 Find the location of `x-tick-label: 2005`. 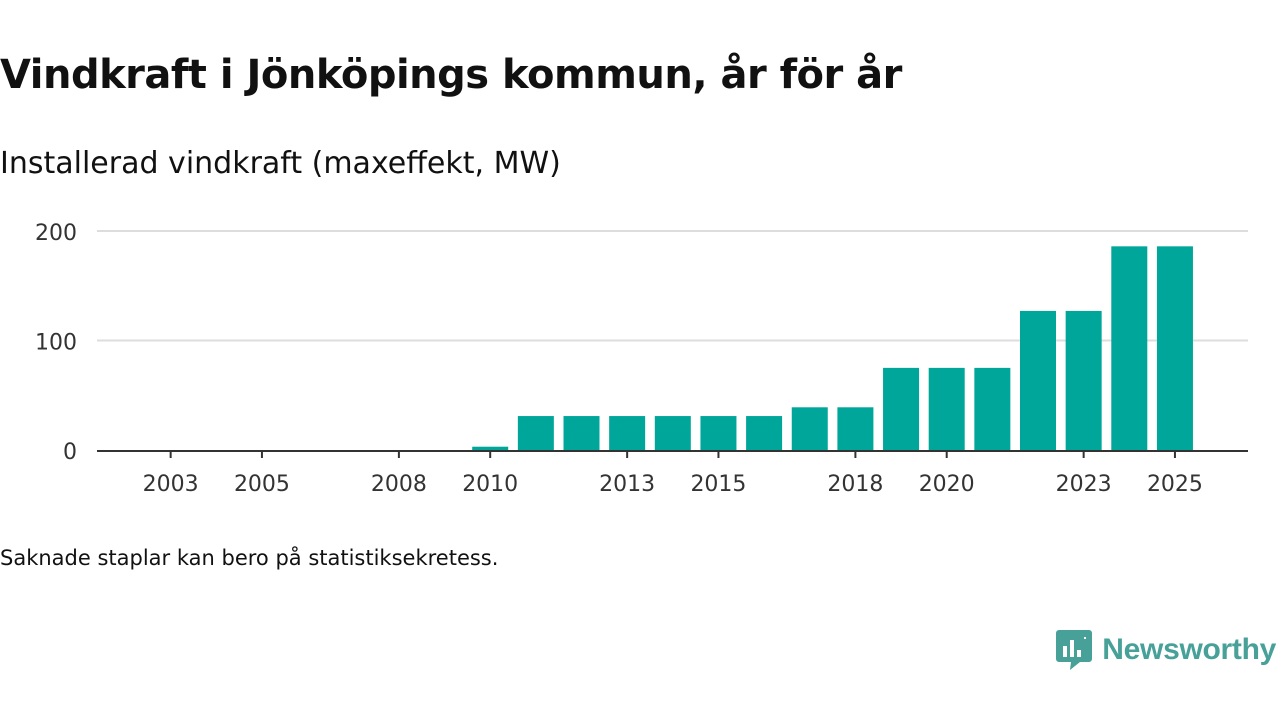

x-tick-label: 2005 is located at coordinates (262, 484).